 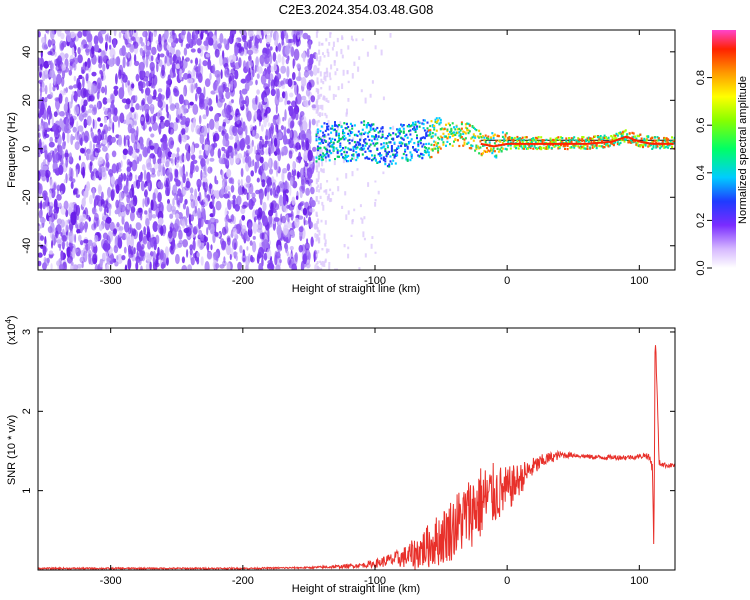 What do you see at coordinates (356, 9) in the screenshot?
I see `chart-title: C2E3.2024.354.03.48.G08` at bounding box center [356, 9].